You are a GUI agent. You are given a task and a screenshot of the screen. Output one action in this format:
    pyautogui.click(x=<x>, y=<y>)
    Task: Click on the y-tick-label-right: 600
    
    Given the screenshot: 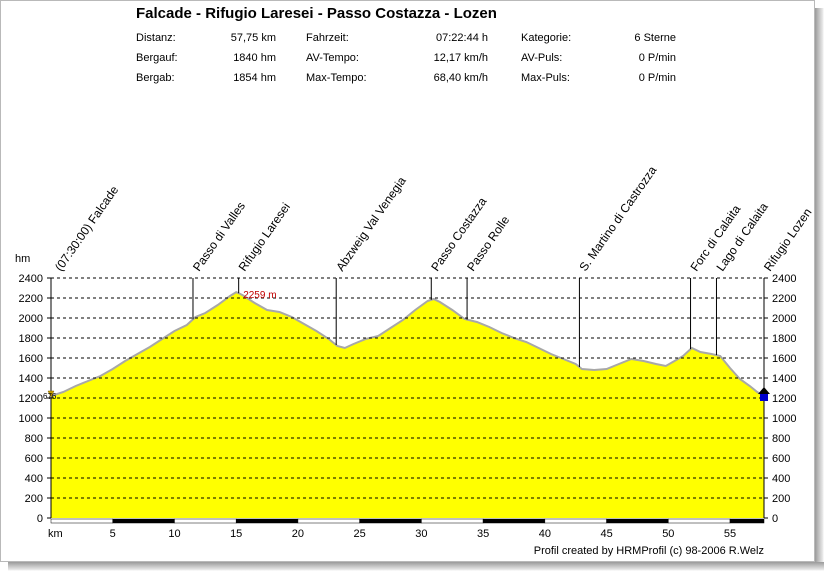 What is the action you would take?
    pyautogui.click(x=781, y=459)
    